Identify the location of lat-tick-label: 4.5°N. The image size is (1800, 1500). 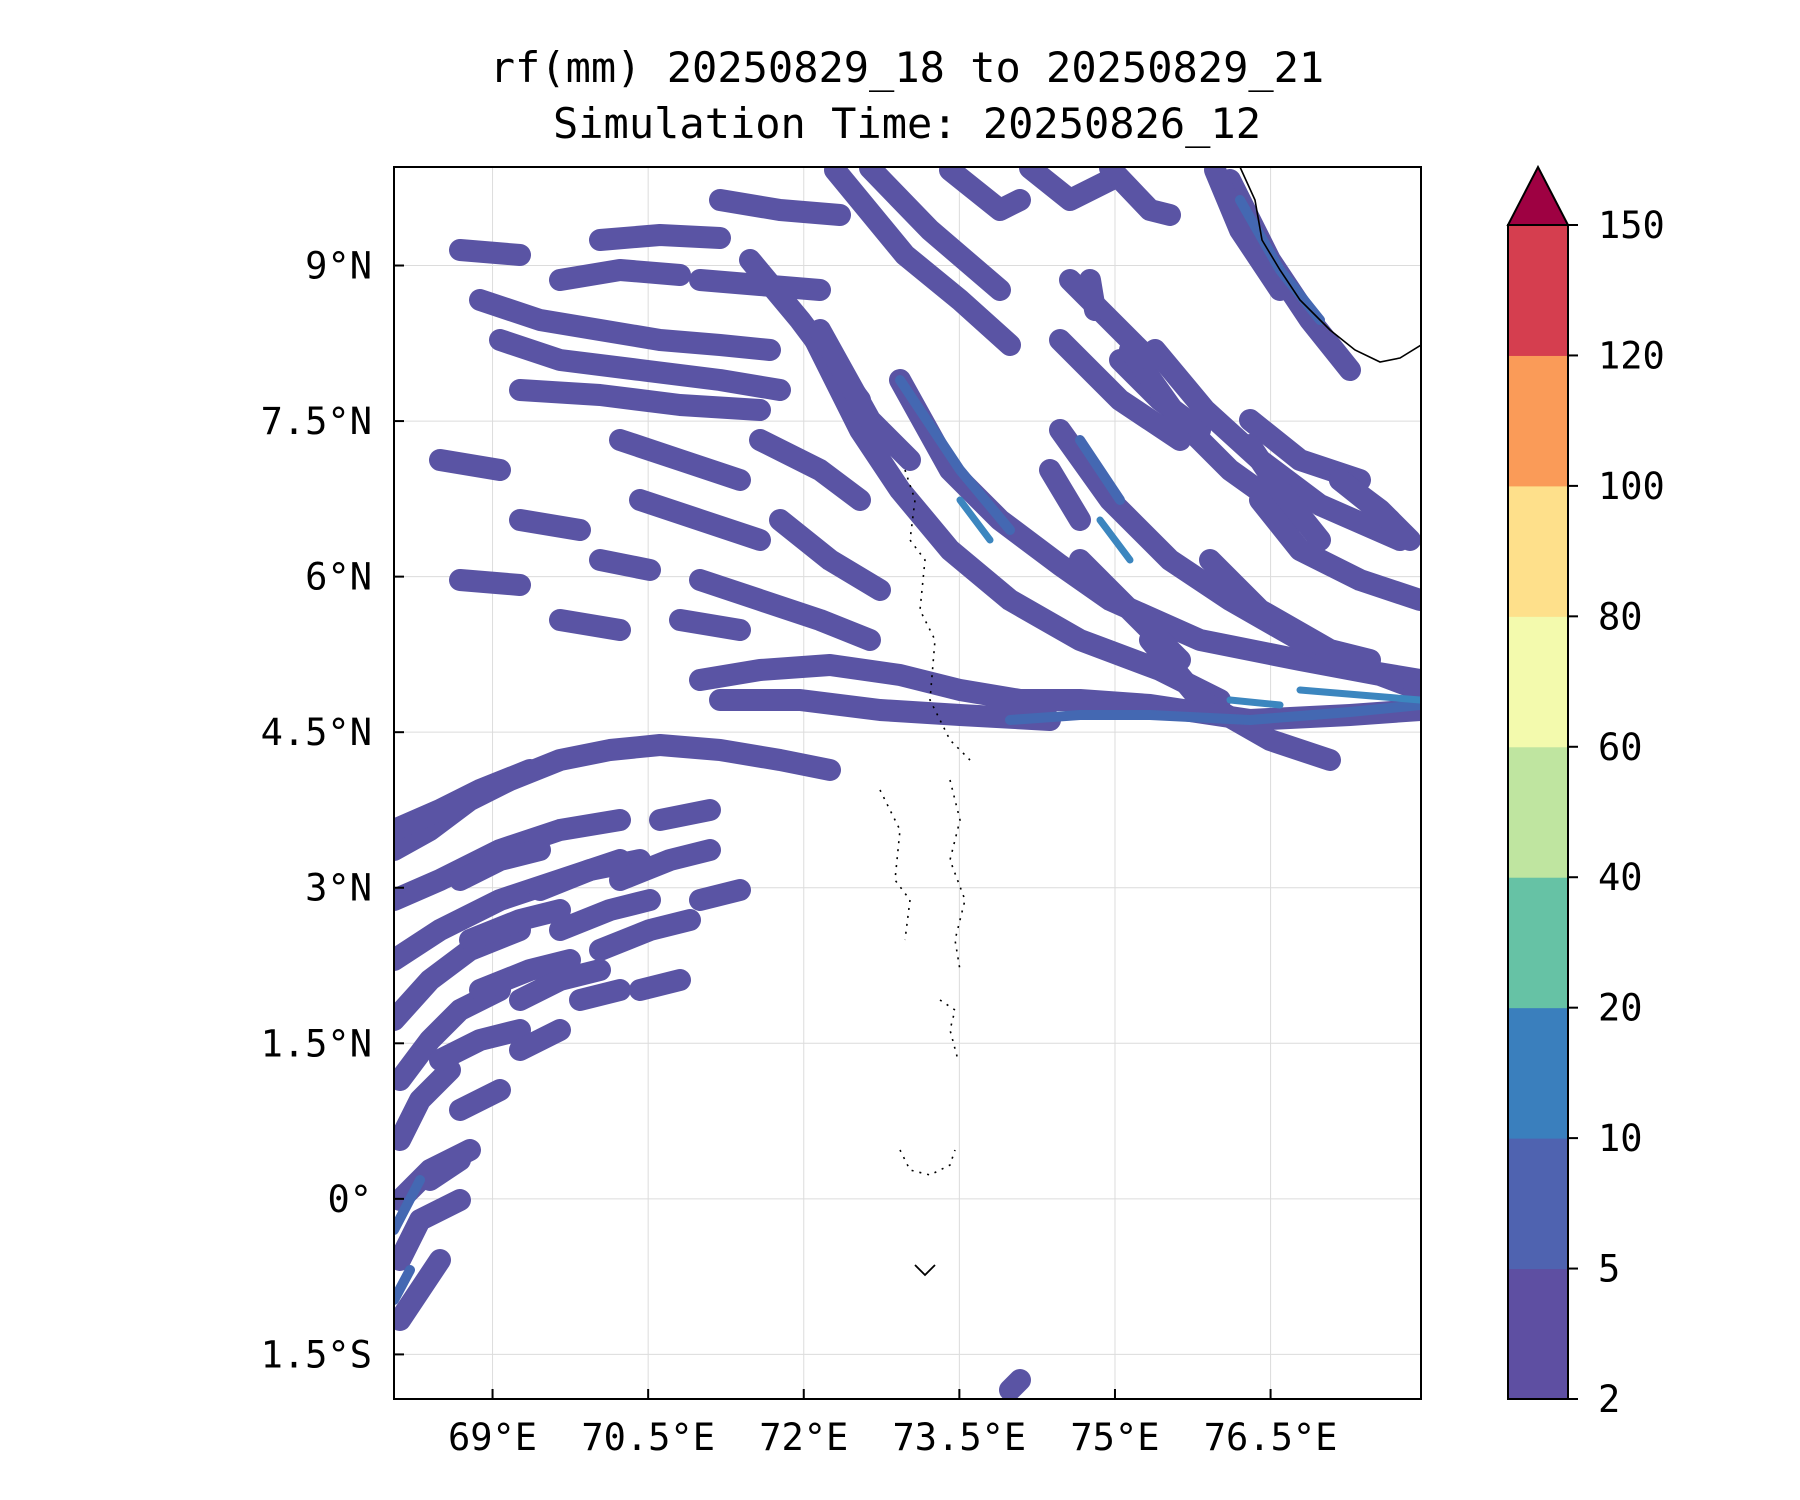
(316, 732).